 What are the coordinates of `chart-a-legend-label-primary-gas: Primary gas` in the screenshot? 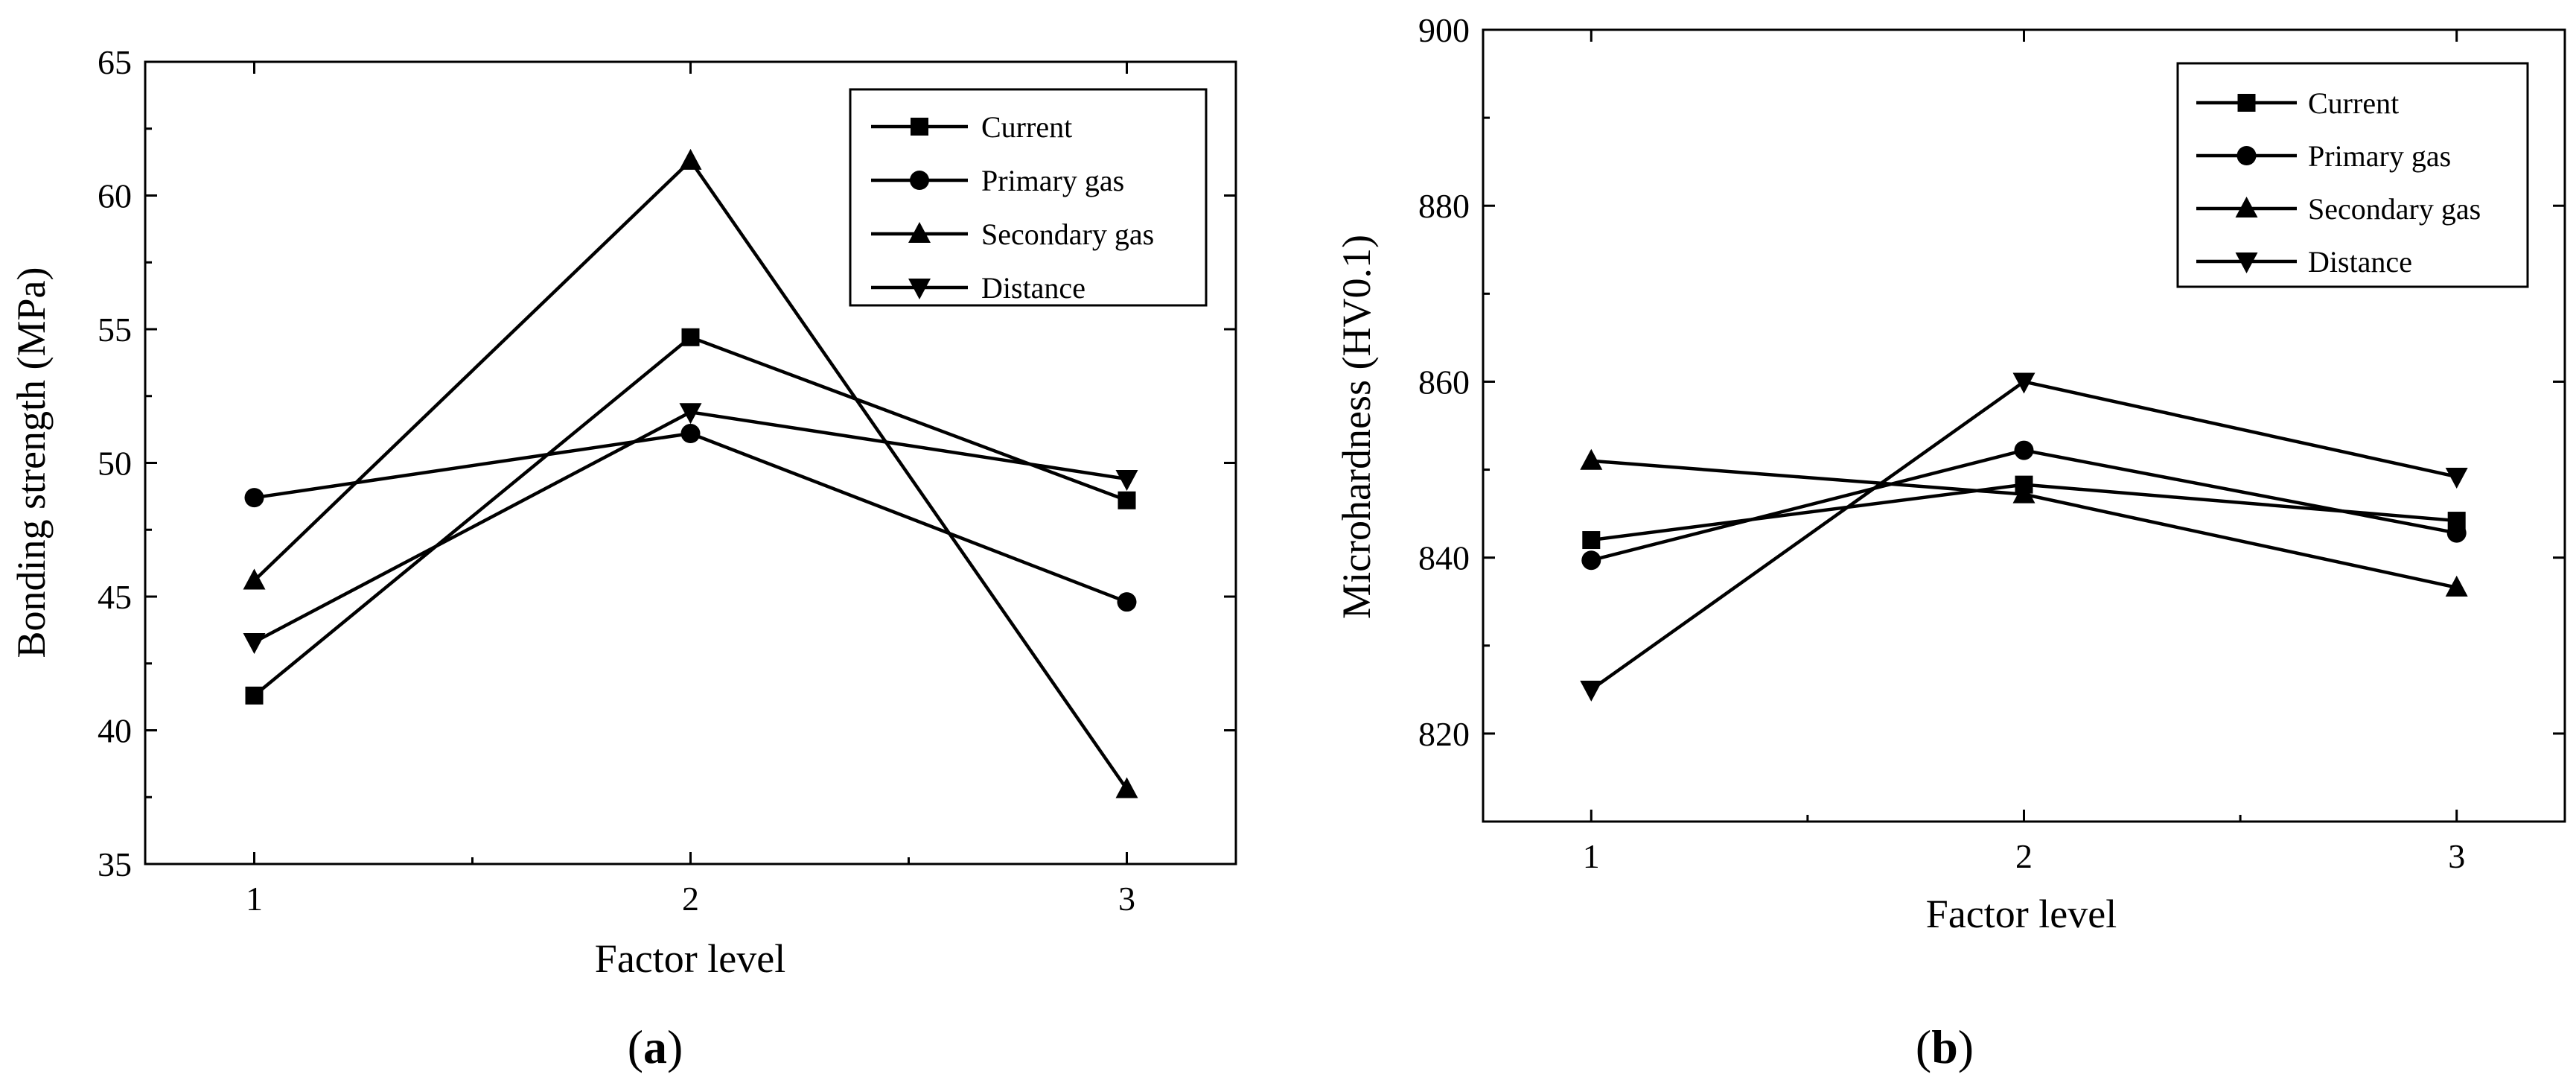 It's located at (1052, 180).